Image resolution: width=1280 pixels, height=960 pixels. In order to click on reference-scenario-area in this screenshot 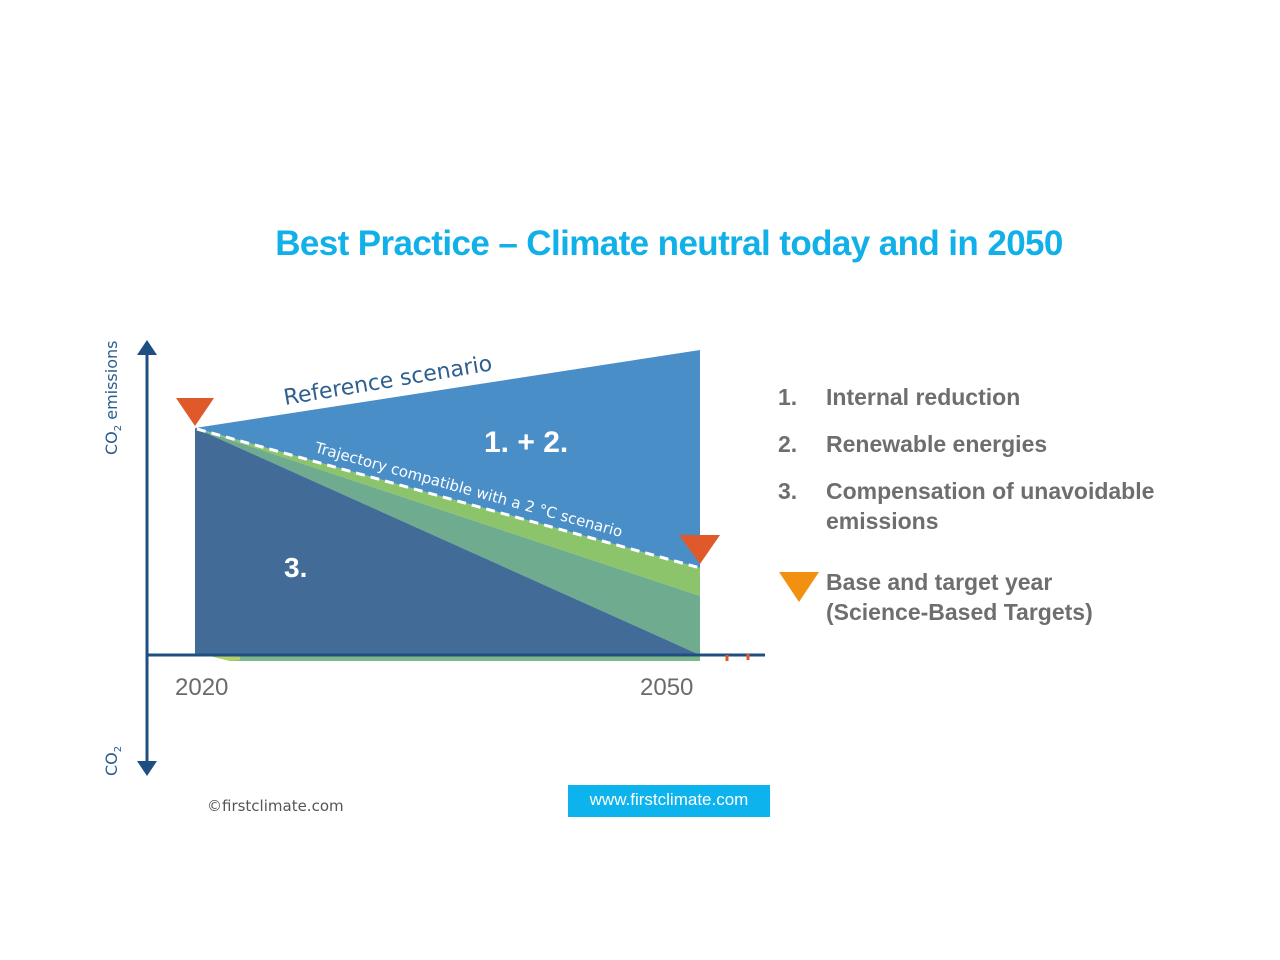, I will do `click(447, 459)`.